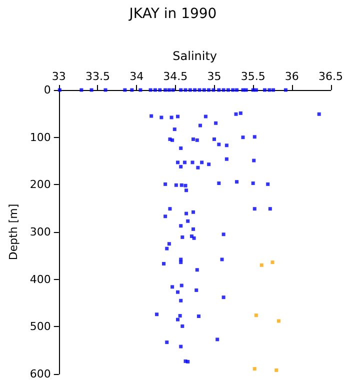  I want to click on y-axis-title: Depth [m], so click(13, 232).